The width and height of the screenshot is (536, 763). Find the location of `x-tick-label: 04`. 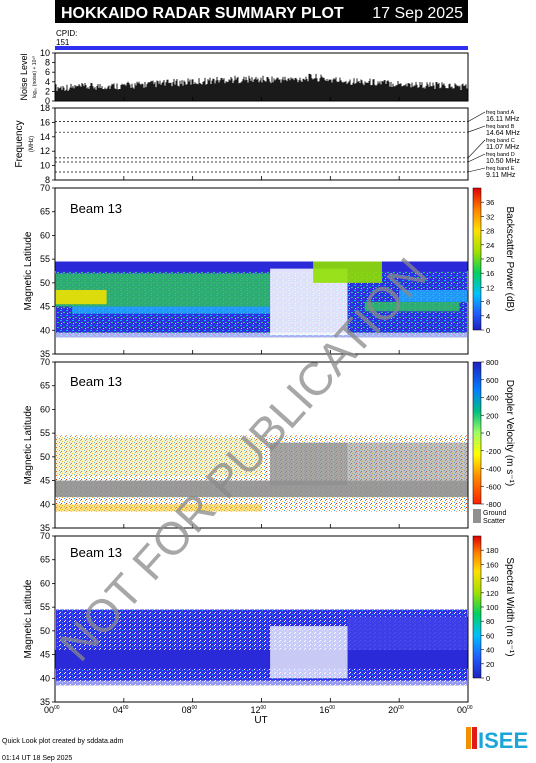

x-tick-label: 04 is located at coordinates (118, 710).